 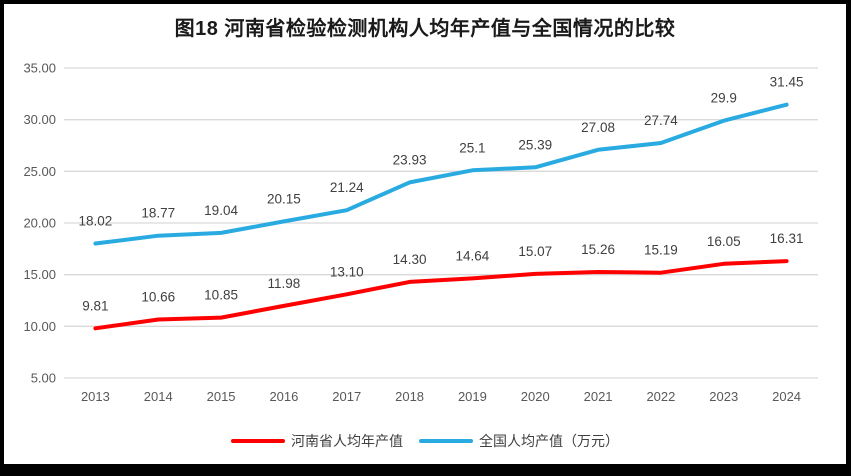 What do you see at coordinates (347, 271) in the screenshot?
I see `data-label: 13.10` at bounding box center [347, 271].